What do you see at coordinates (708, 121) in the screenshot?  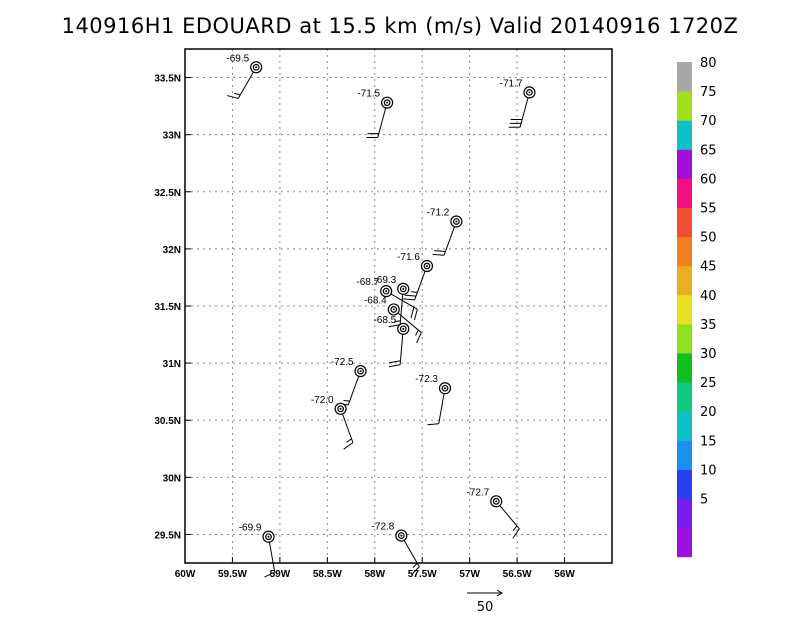 I see `colorbar-label: 70` at bounding box center [708, 121].